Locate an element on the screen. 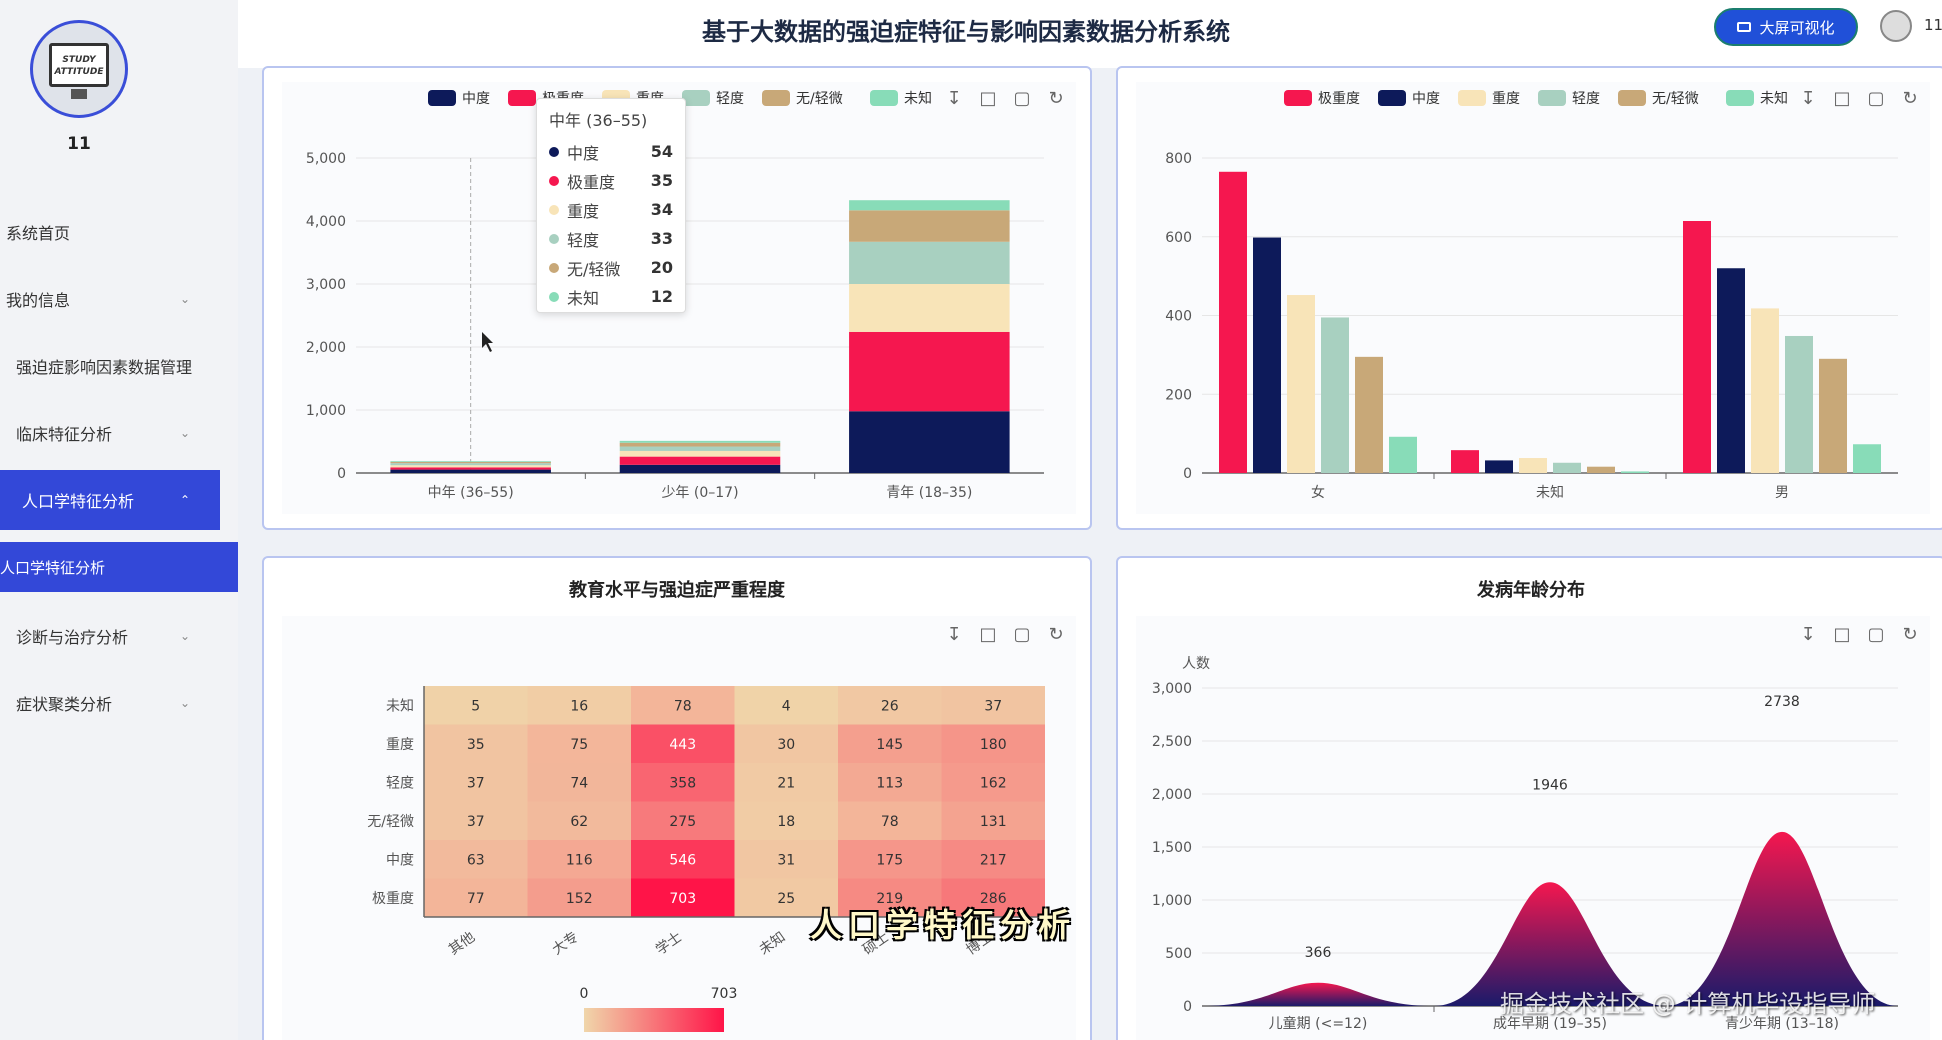  y-tick-label: 1,500 is located at coordinates (1172, 848).